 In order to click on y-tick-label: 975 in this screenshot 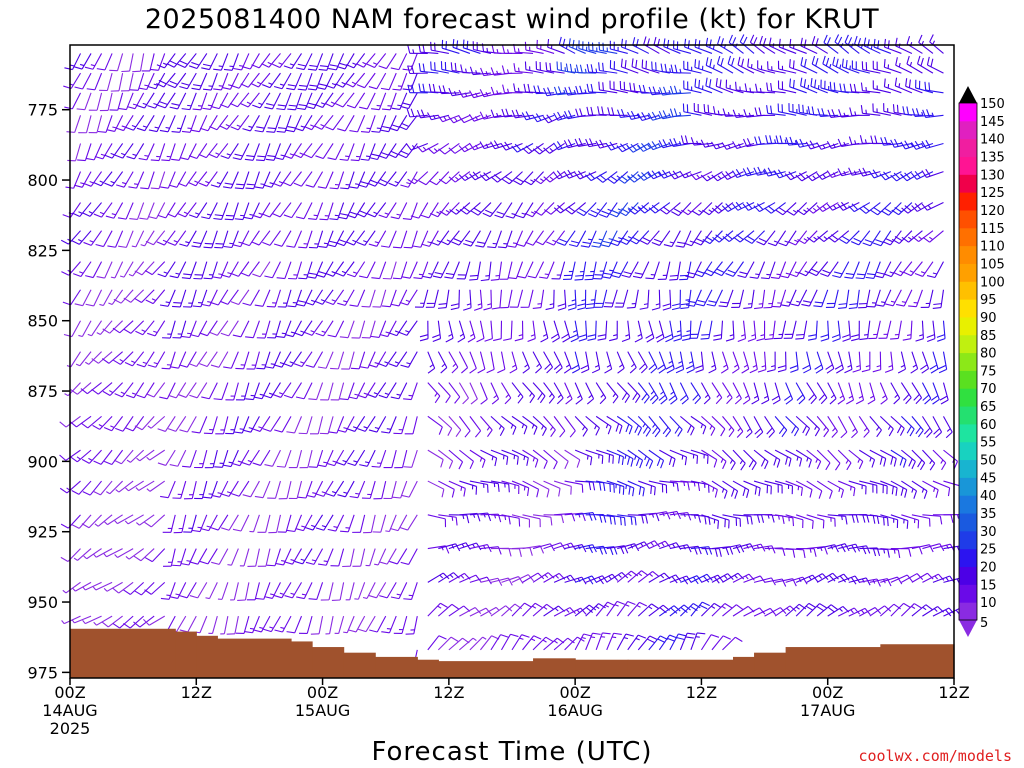, I will do `click(42, 672)`.